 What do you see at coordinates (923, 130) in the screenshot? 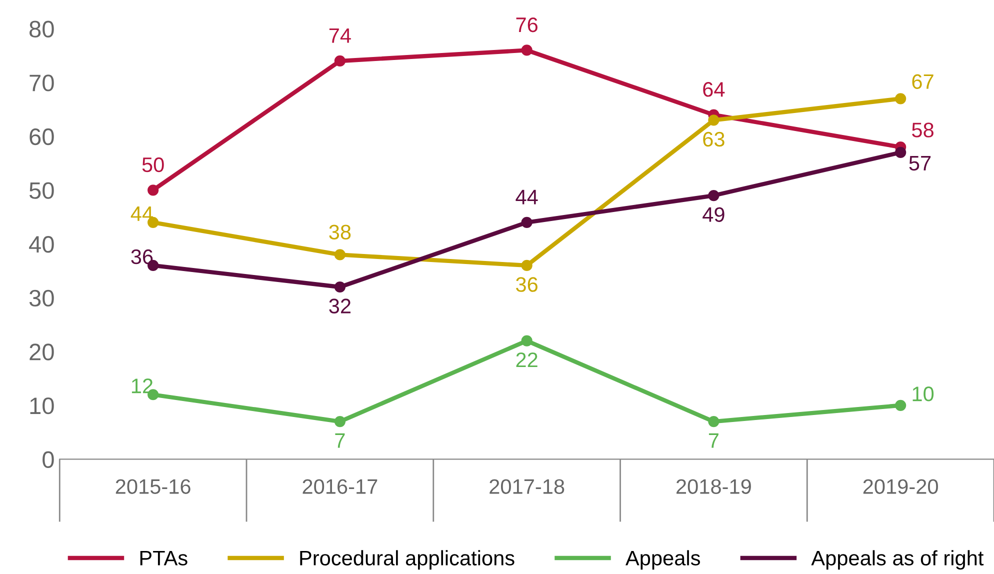
I see `data-label: 58` at bounding box center [923, 130].